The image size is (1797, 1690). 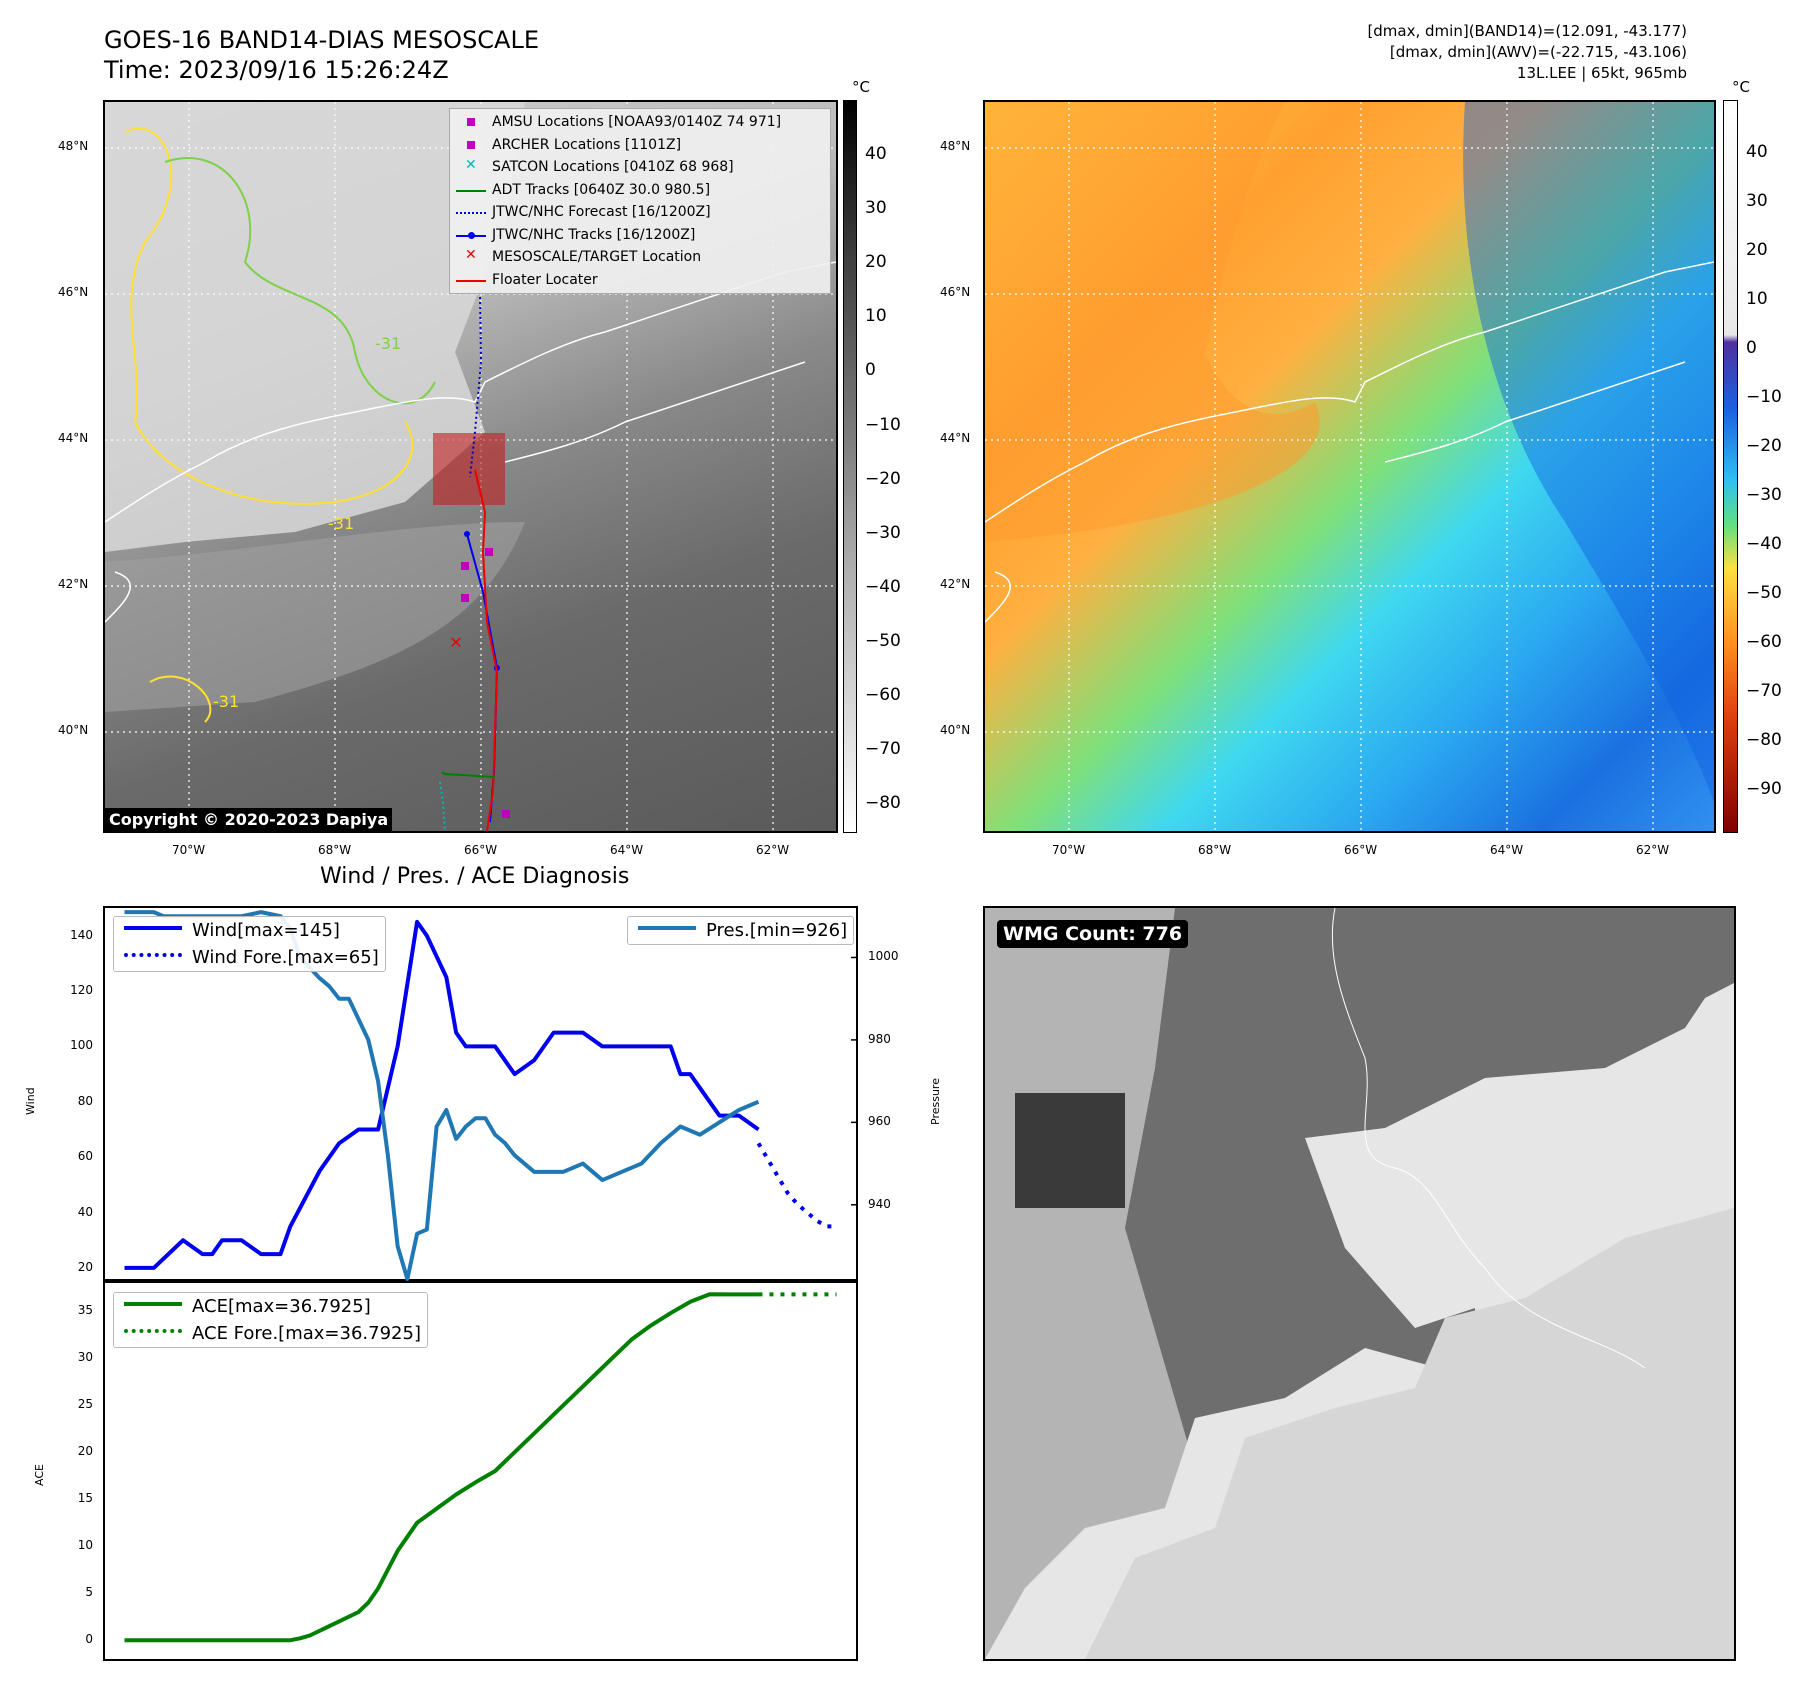 What do you see at coordinates (469, 469) in the screenshot?
I see `floater-box` at bounding box center [469, 469].